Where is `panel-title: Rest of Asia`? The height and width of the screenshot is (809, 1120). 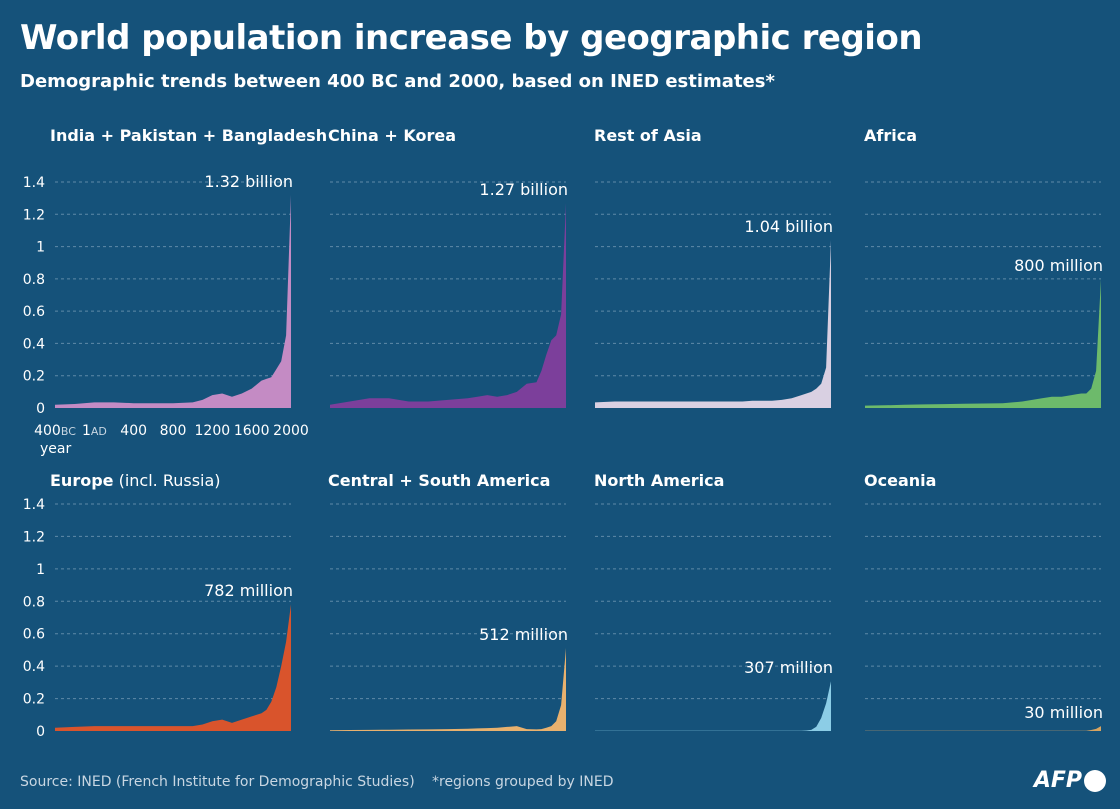 panel-title: Rest of Asia is located at coordinates (648, 135).